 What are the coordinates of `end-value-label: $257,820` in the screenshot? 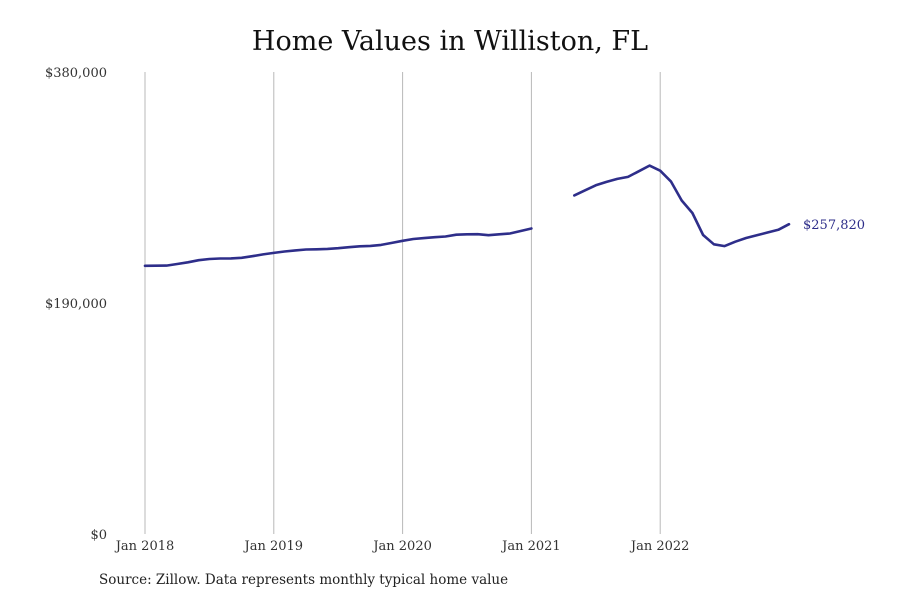 It's located at (834, 225).